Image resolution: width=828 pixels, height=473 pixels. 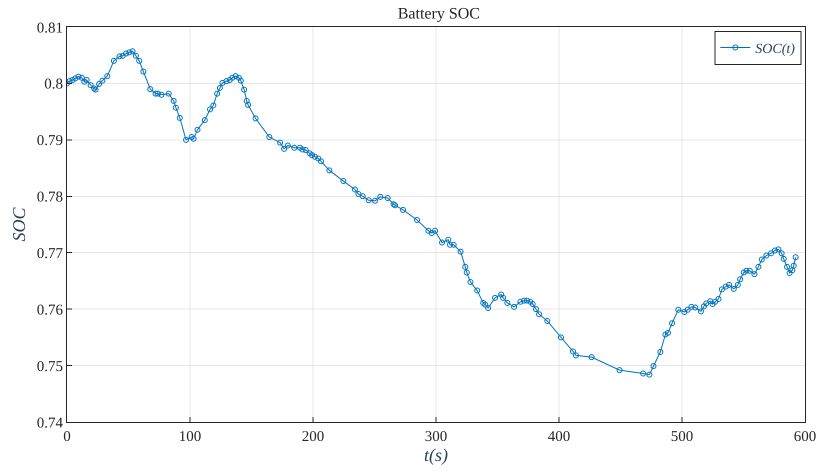 I want to click on x-tick-label: 100, so click(x=190, y=437).